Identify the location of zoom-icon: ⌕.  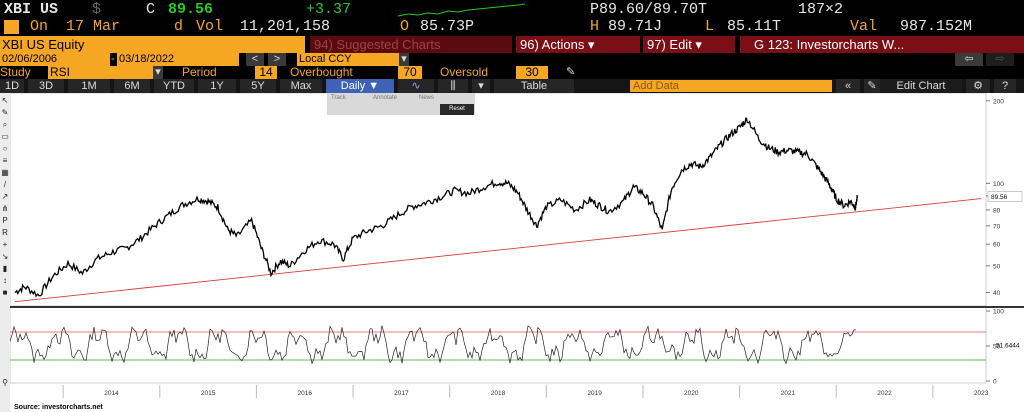
(5, 124).